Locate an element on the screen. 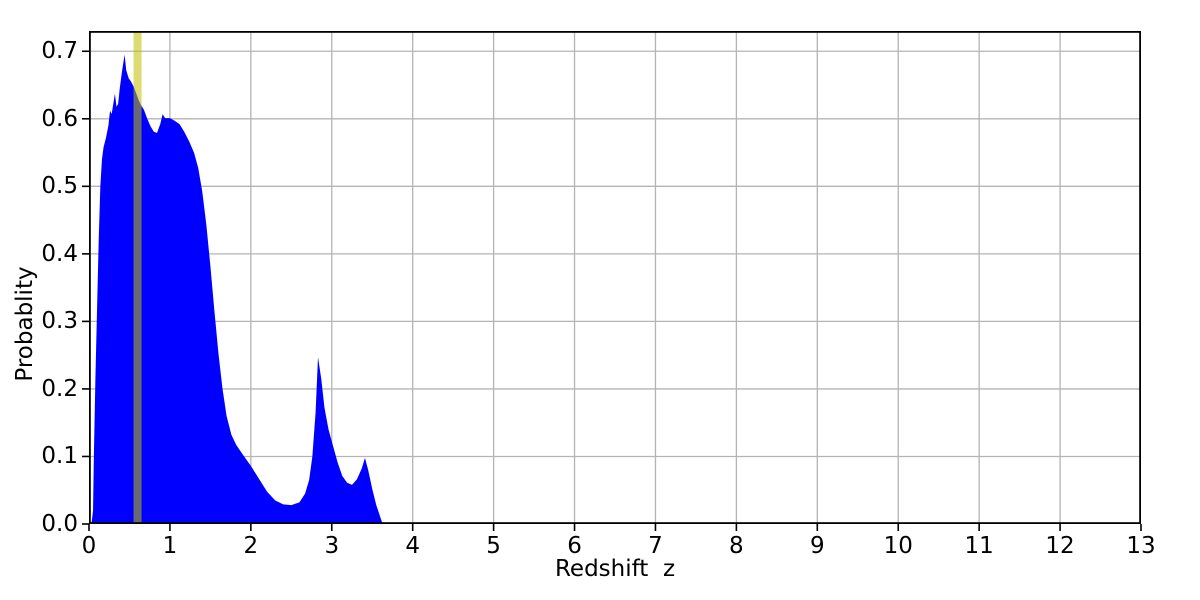 This screenshot has height=600, width=1200. x-tick-label: 11 is located at coordinates (979, 546).